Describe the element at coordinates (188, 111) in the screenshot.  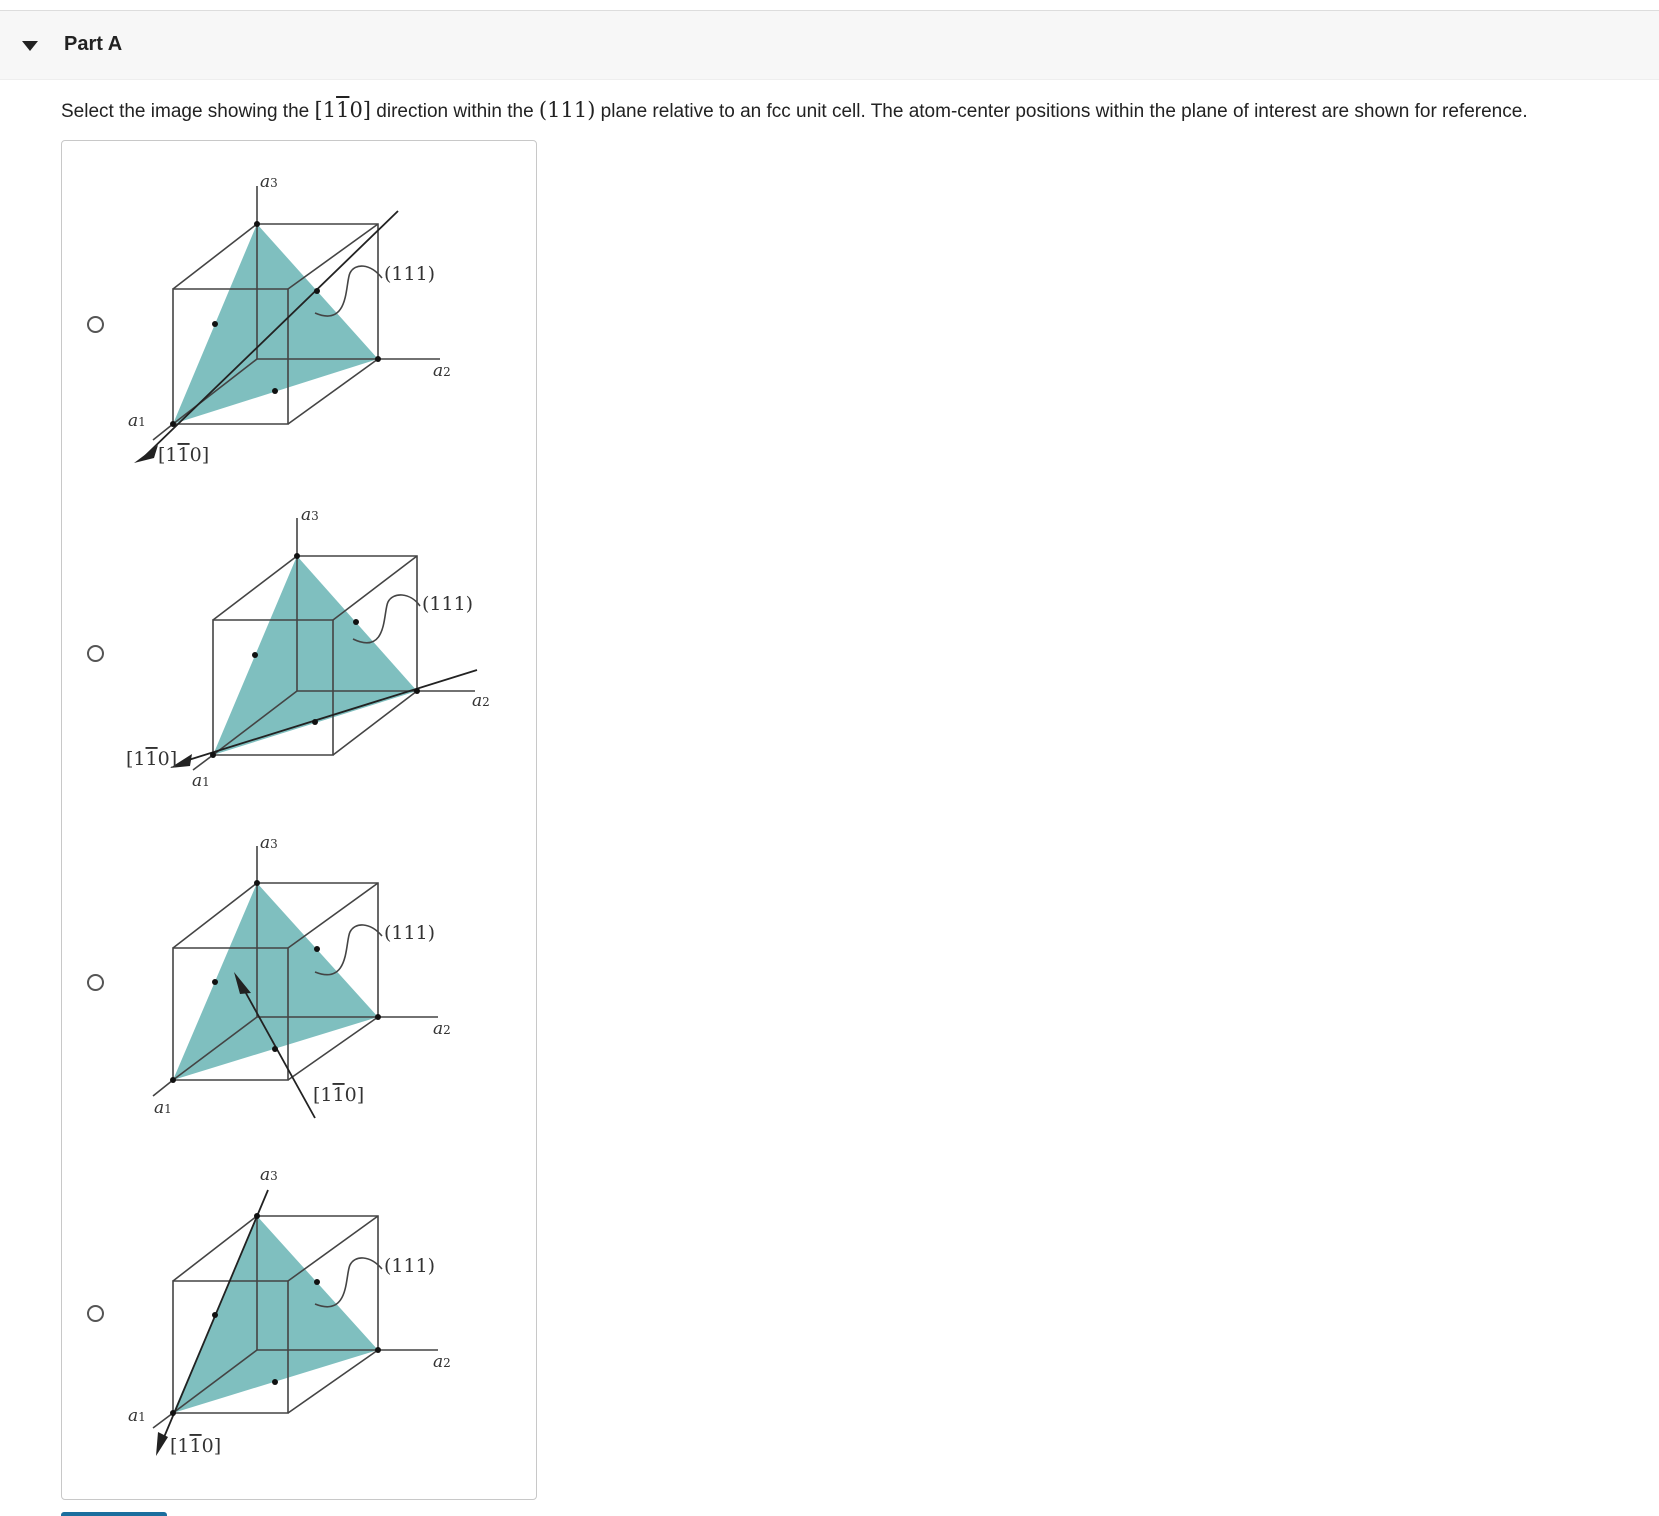
I see `prompt-text-before: Select the image showing the` at that location.